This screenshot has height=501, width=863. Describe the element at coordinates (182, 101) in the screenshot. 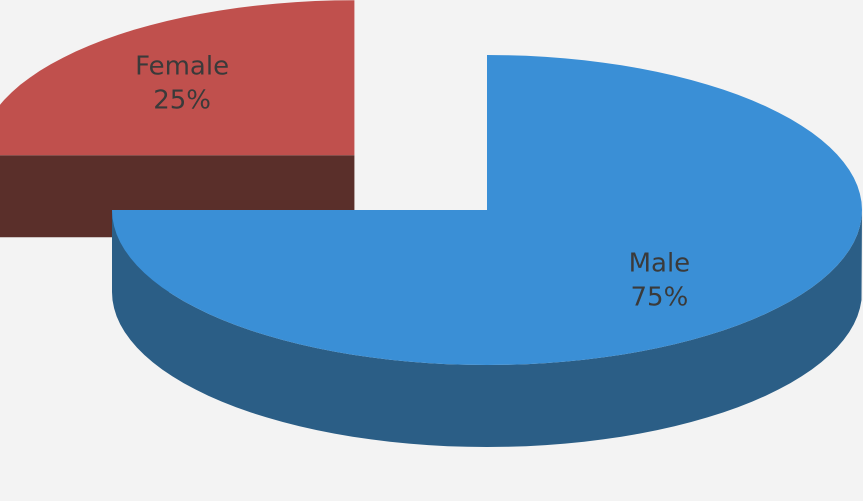

I see `slice-value-label: 25%` at that location.